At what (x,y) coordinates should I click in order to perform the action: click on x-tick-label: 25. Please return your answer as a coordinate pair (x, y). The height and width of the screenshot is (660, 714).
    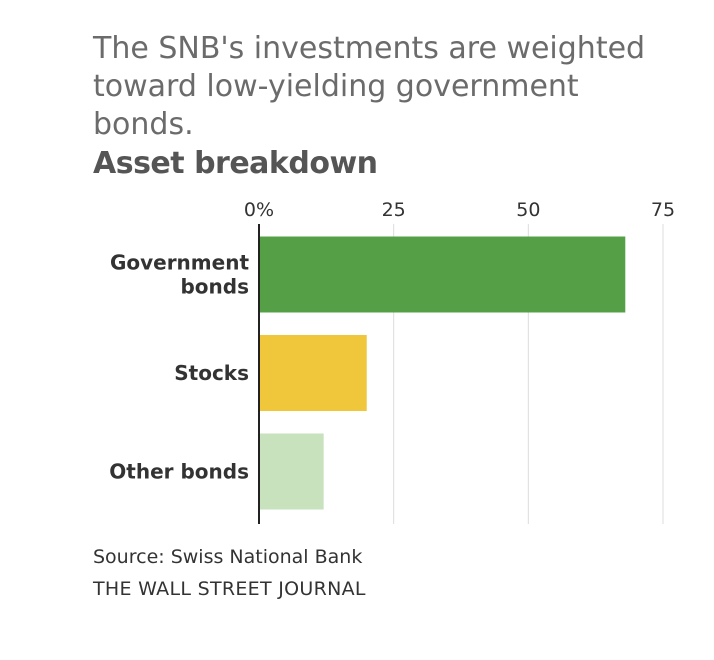
    Looking at the image, I should click on (394, 210).